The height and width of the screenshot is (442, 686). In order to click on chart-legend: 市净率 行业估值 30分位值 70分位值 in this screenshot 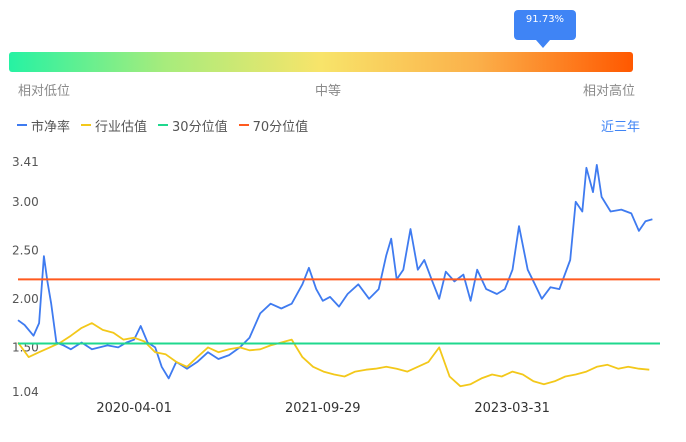, I will do `click(168, 125)`.